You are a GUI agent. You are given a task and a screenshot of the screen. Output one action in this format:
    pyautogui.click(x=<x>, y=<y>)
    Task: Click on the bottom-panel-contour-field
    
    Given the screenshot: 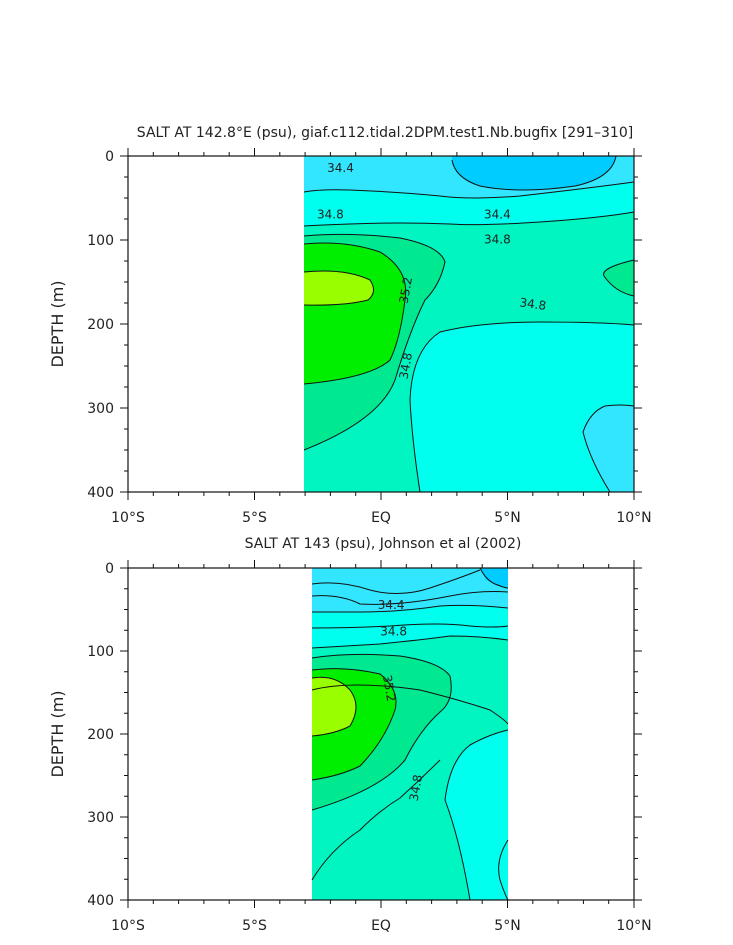 What is the action you would take?
    pyautogui.click(x=410, y=734)
    